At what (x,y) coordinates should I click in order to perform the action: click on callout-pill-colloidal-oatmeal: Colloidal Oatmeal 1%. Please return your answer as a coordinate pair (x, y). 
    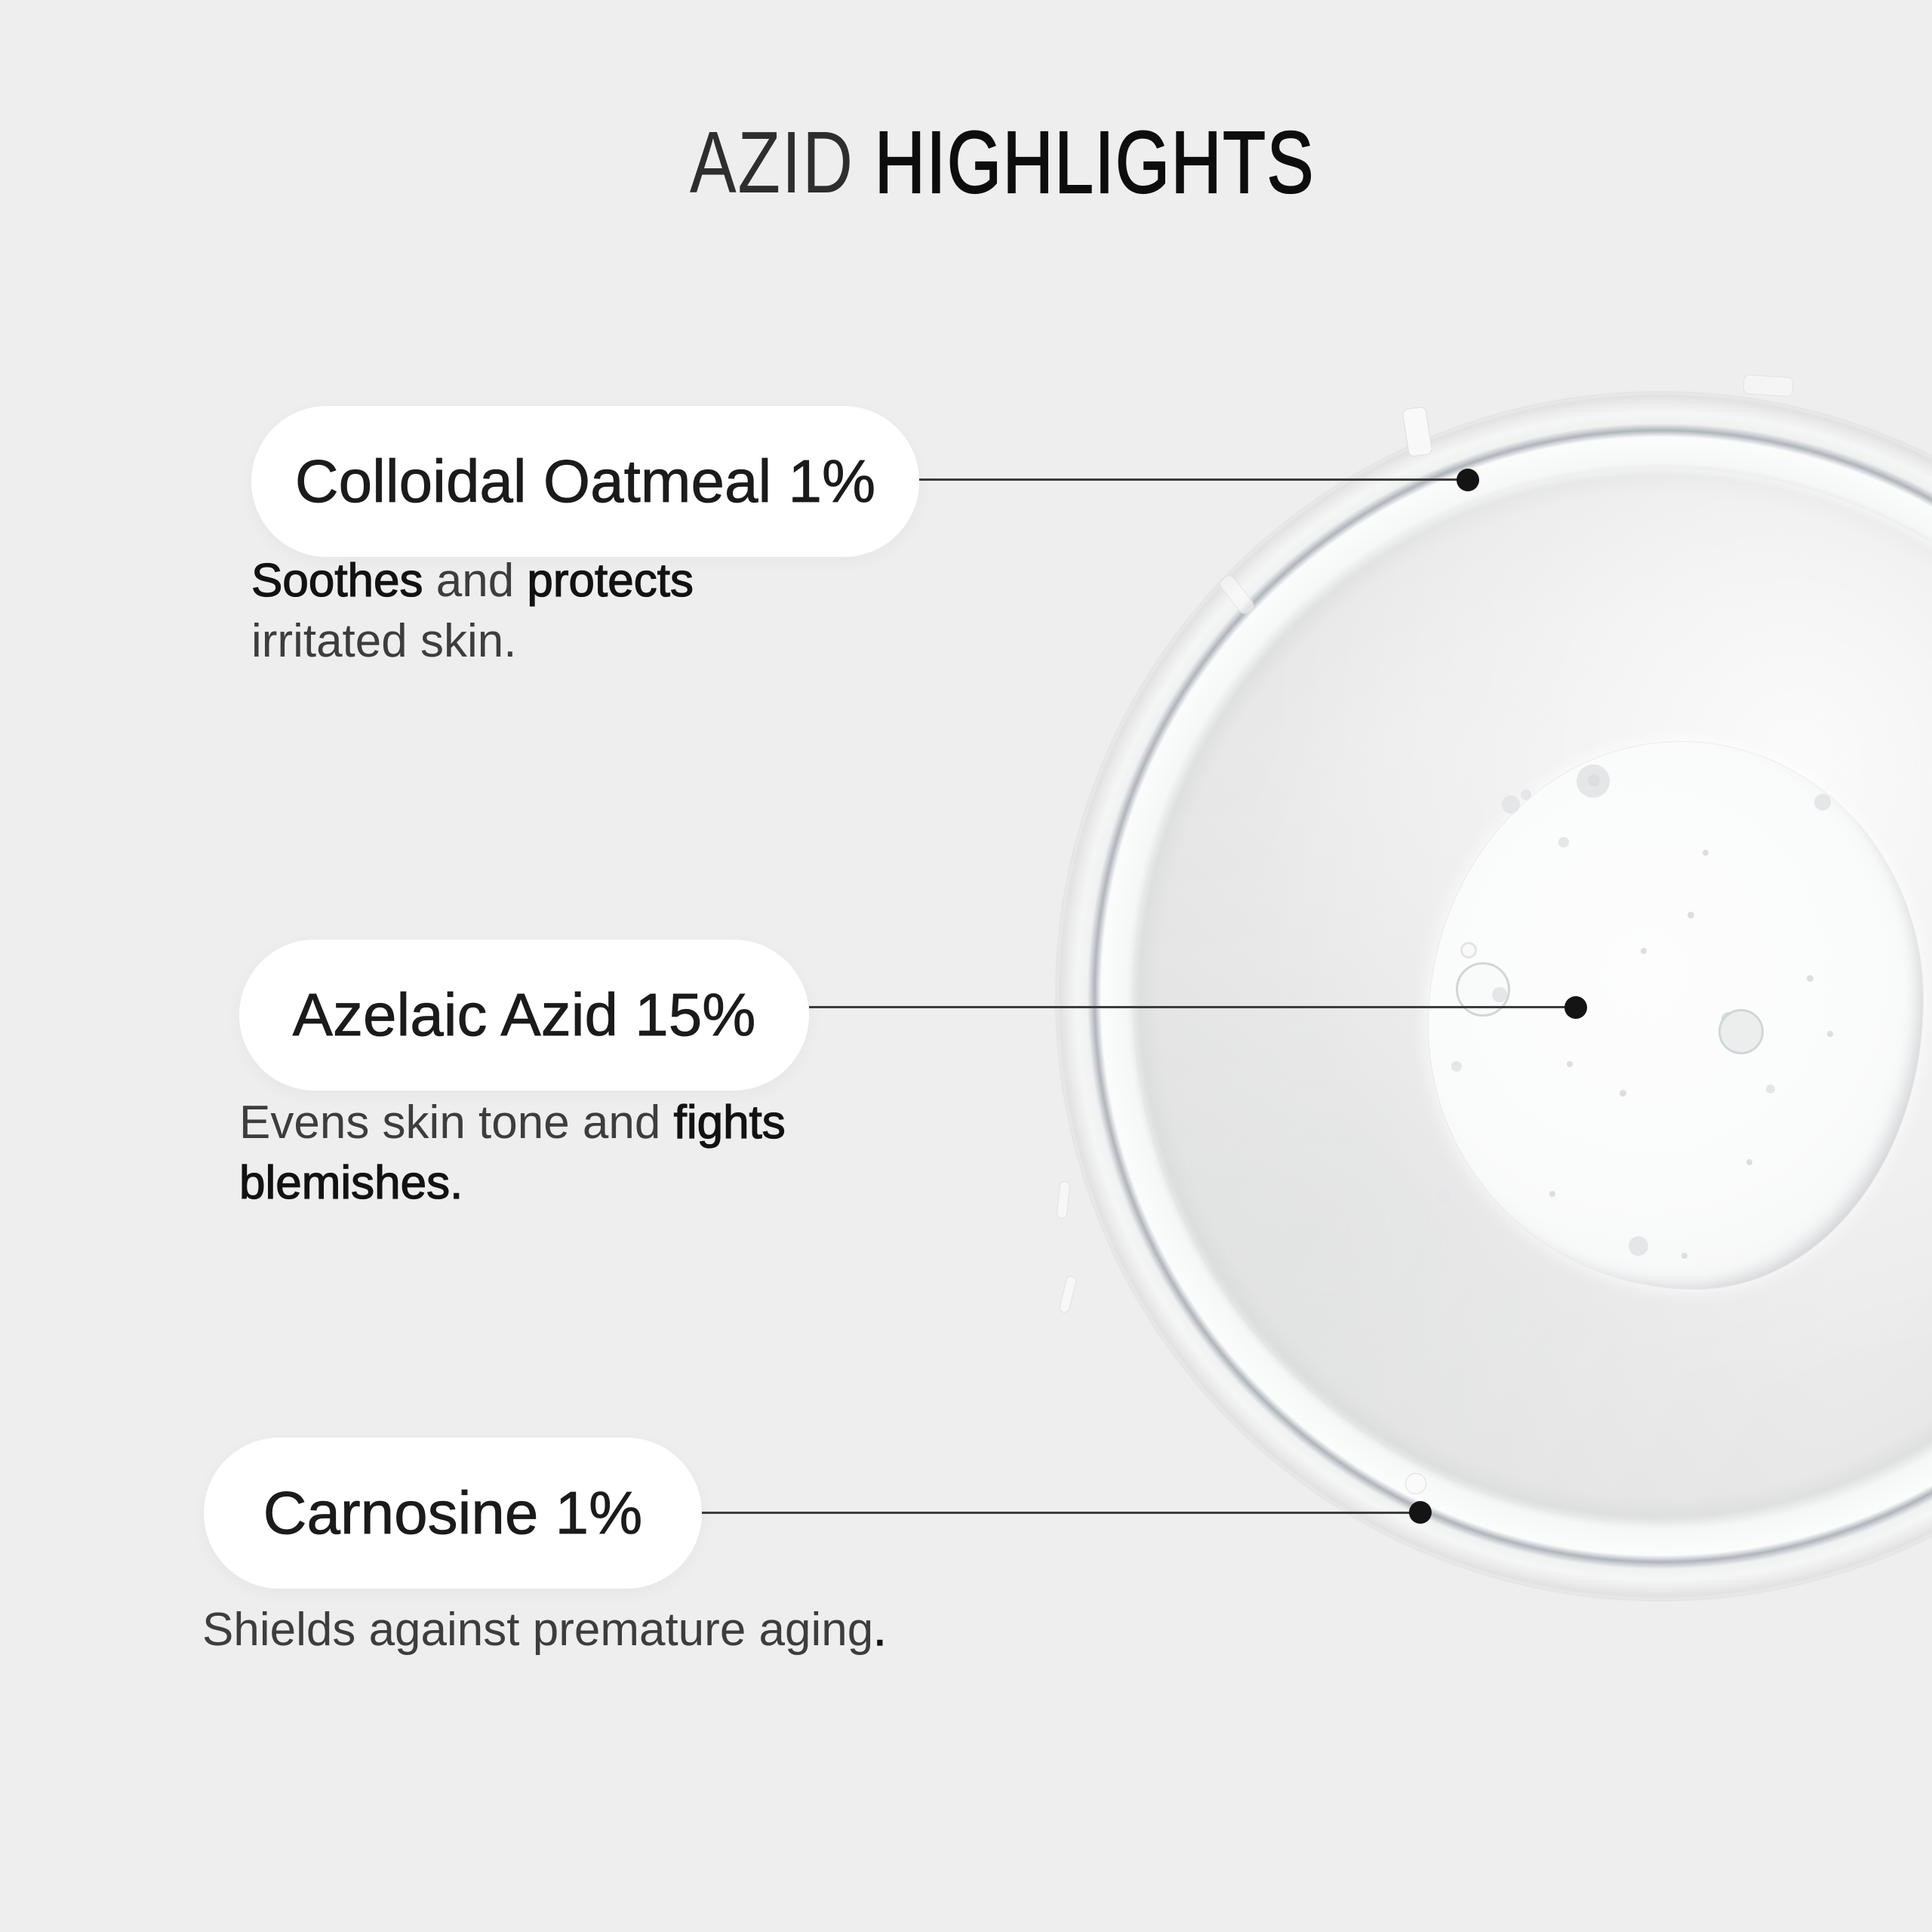
    Looking at the image, I should click on (585, 481).